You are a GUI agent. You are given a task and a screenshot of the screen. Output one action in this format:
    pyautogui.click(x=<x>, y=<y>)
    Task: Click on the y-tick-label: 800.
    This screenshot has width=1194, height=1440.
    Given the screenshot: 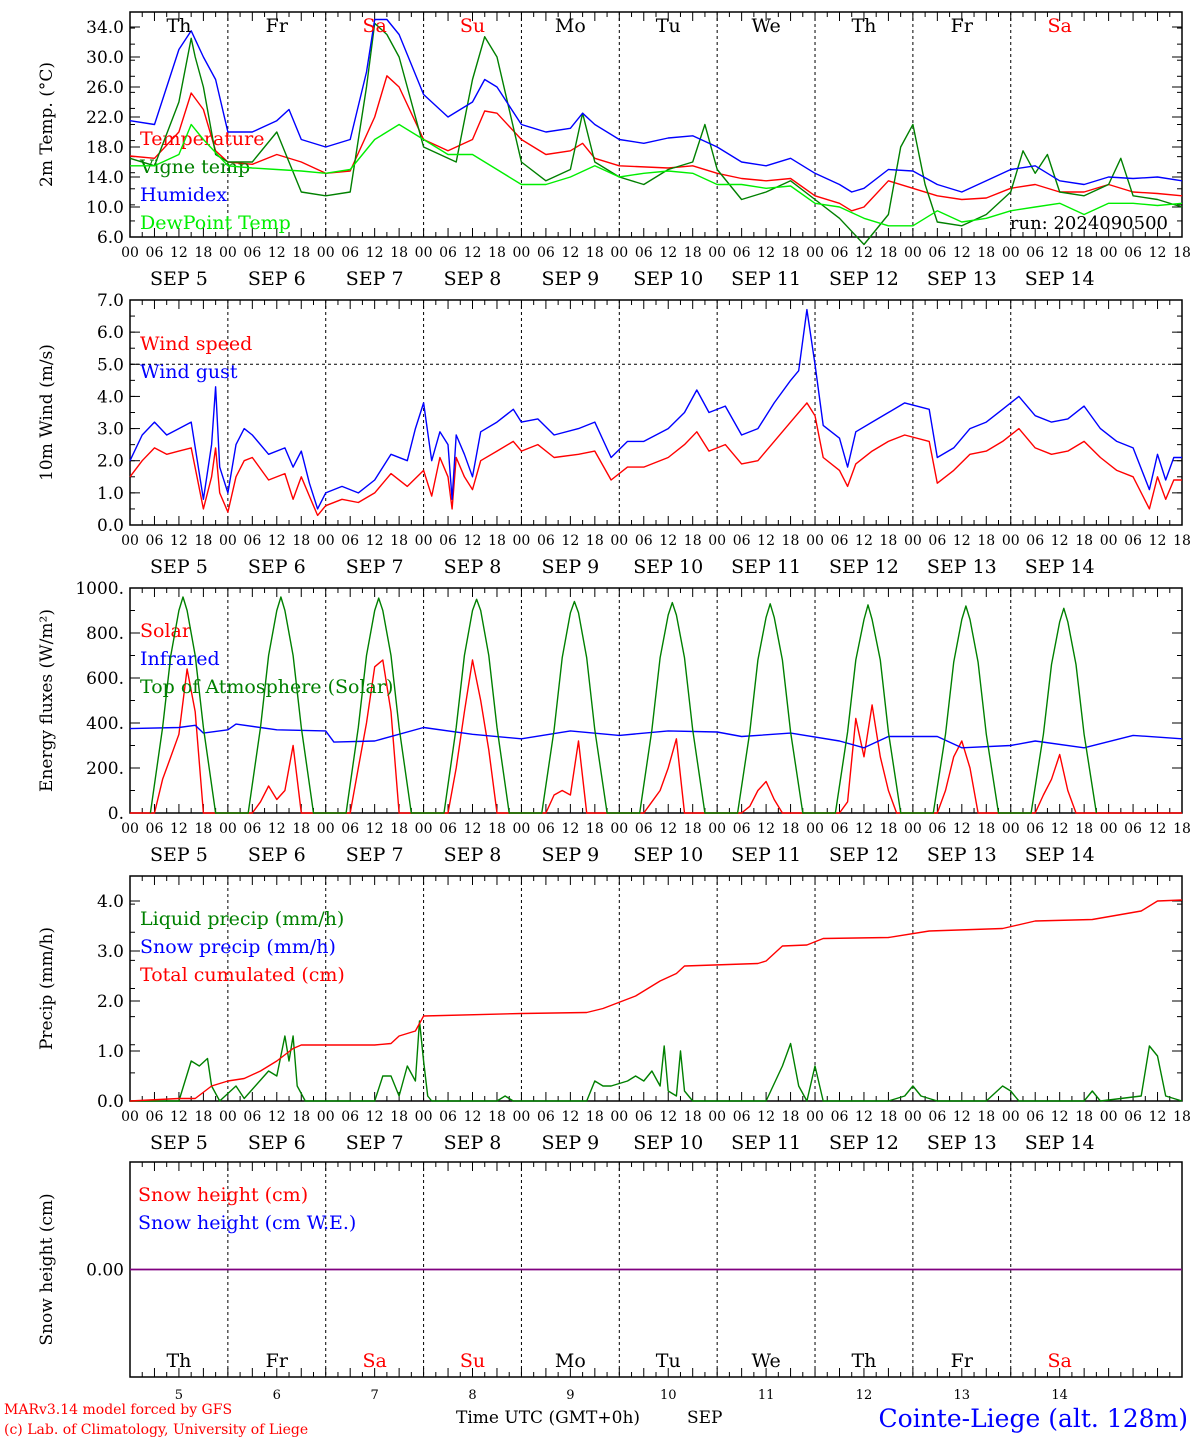 What is the action you would take?
    pyautogui.click(x=105, y=634)
    